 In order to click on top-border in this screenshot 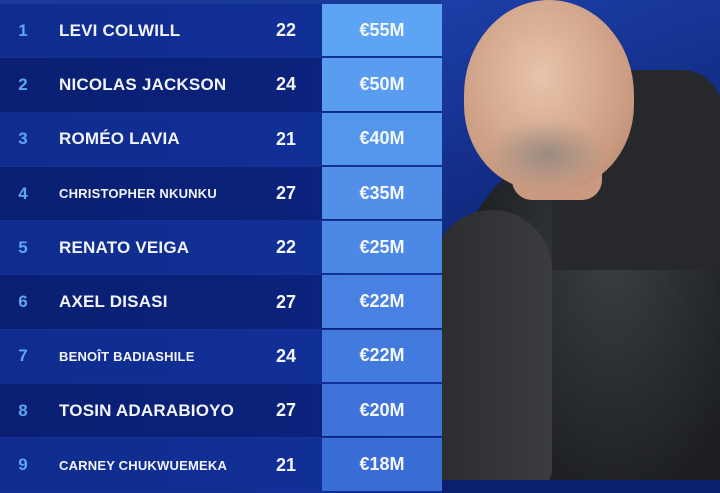, I will do `click(221, 2)`.